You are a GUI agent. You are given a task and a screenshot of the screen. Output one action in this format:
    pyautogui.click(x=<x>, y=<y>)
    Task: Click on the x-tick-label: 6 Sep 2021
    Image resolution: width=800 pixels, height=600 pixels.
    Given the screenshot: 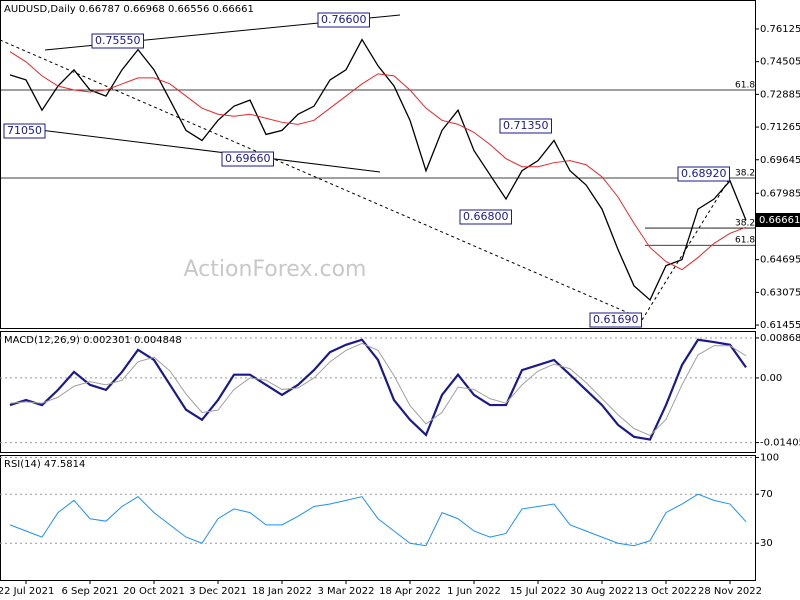 What is the action you would take?
    pyautogui.click(x=89, y=591)
    